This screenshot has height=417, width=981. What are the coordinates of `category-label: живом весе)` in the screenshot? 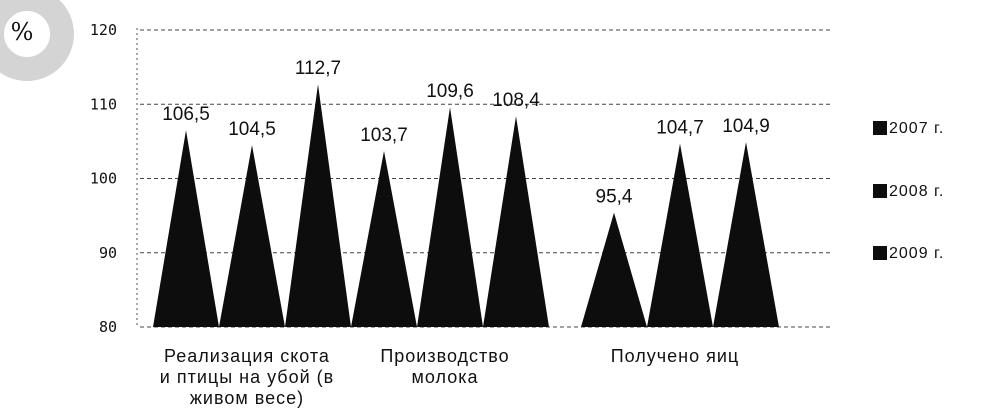 It's located at (247, 398).